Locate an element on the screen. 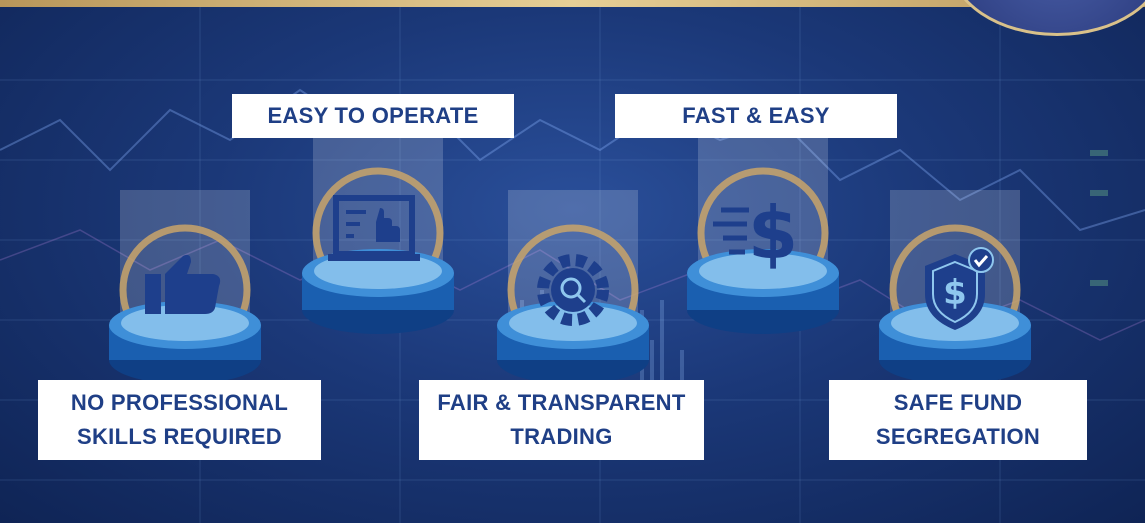 This screenshot has width=1145, height=523. shield-dollar-icon: $ is located at coordinates (959, 288).